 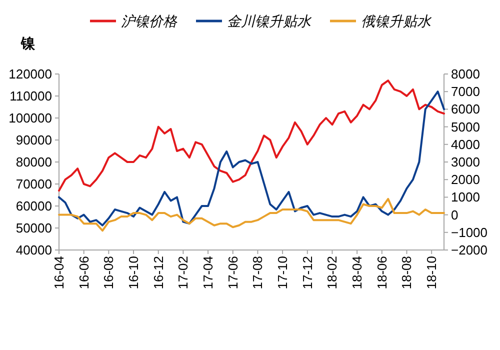 I want to click on xtick: 17-06, so click(x=232, y=273).